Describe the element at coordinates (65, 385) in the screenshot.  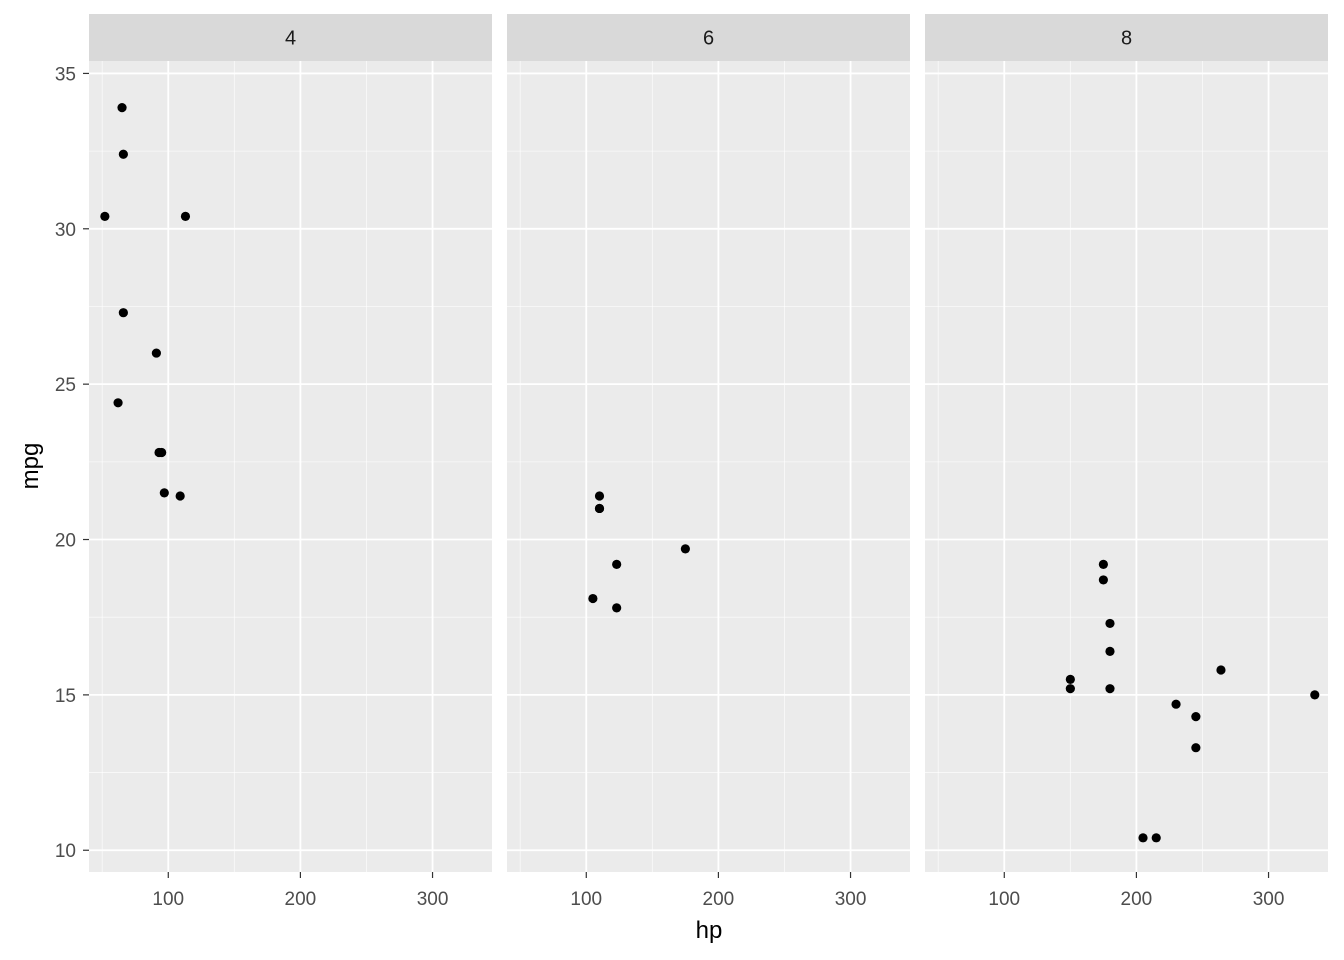
I see `y-tick-label: 25` at that location.